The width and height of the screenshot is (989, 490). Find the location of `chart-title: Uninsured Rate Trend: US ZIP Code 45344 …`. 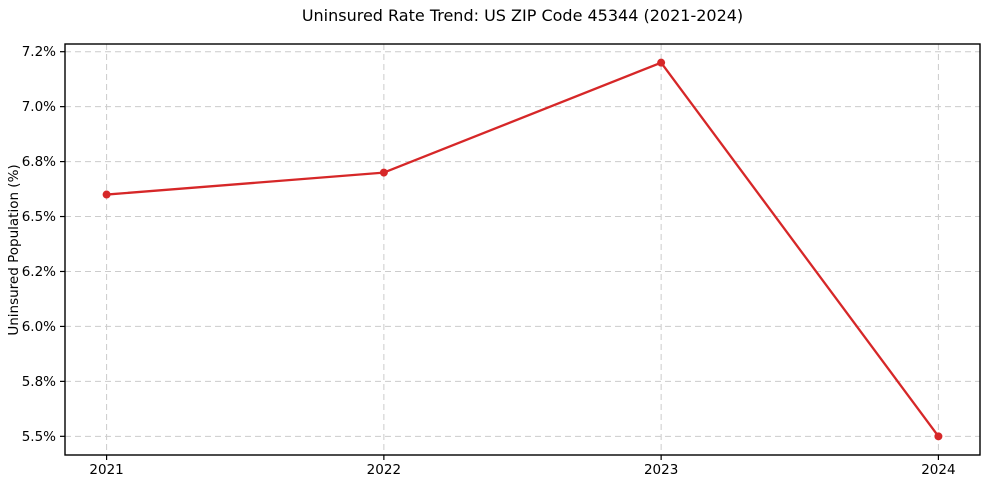

chart-title: Uninsured Rate Trend: US ZIP Code 45344 … is located at coordinates (522, 15).